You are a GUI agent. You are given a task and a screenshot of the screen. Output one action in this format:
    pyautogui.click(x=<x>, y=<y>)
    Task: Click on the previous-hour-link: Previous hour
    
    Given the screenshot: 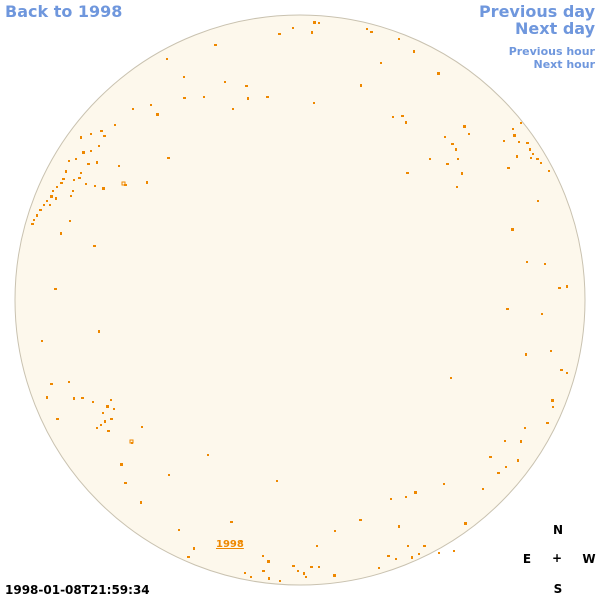 What is the action you would take?
    pyautogui.click(x=551, y=51)
    